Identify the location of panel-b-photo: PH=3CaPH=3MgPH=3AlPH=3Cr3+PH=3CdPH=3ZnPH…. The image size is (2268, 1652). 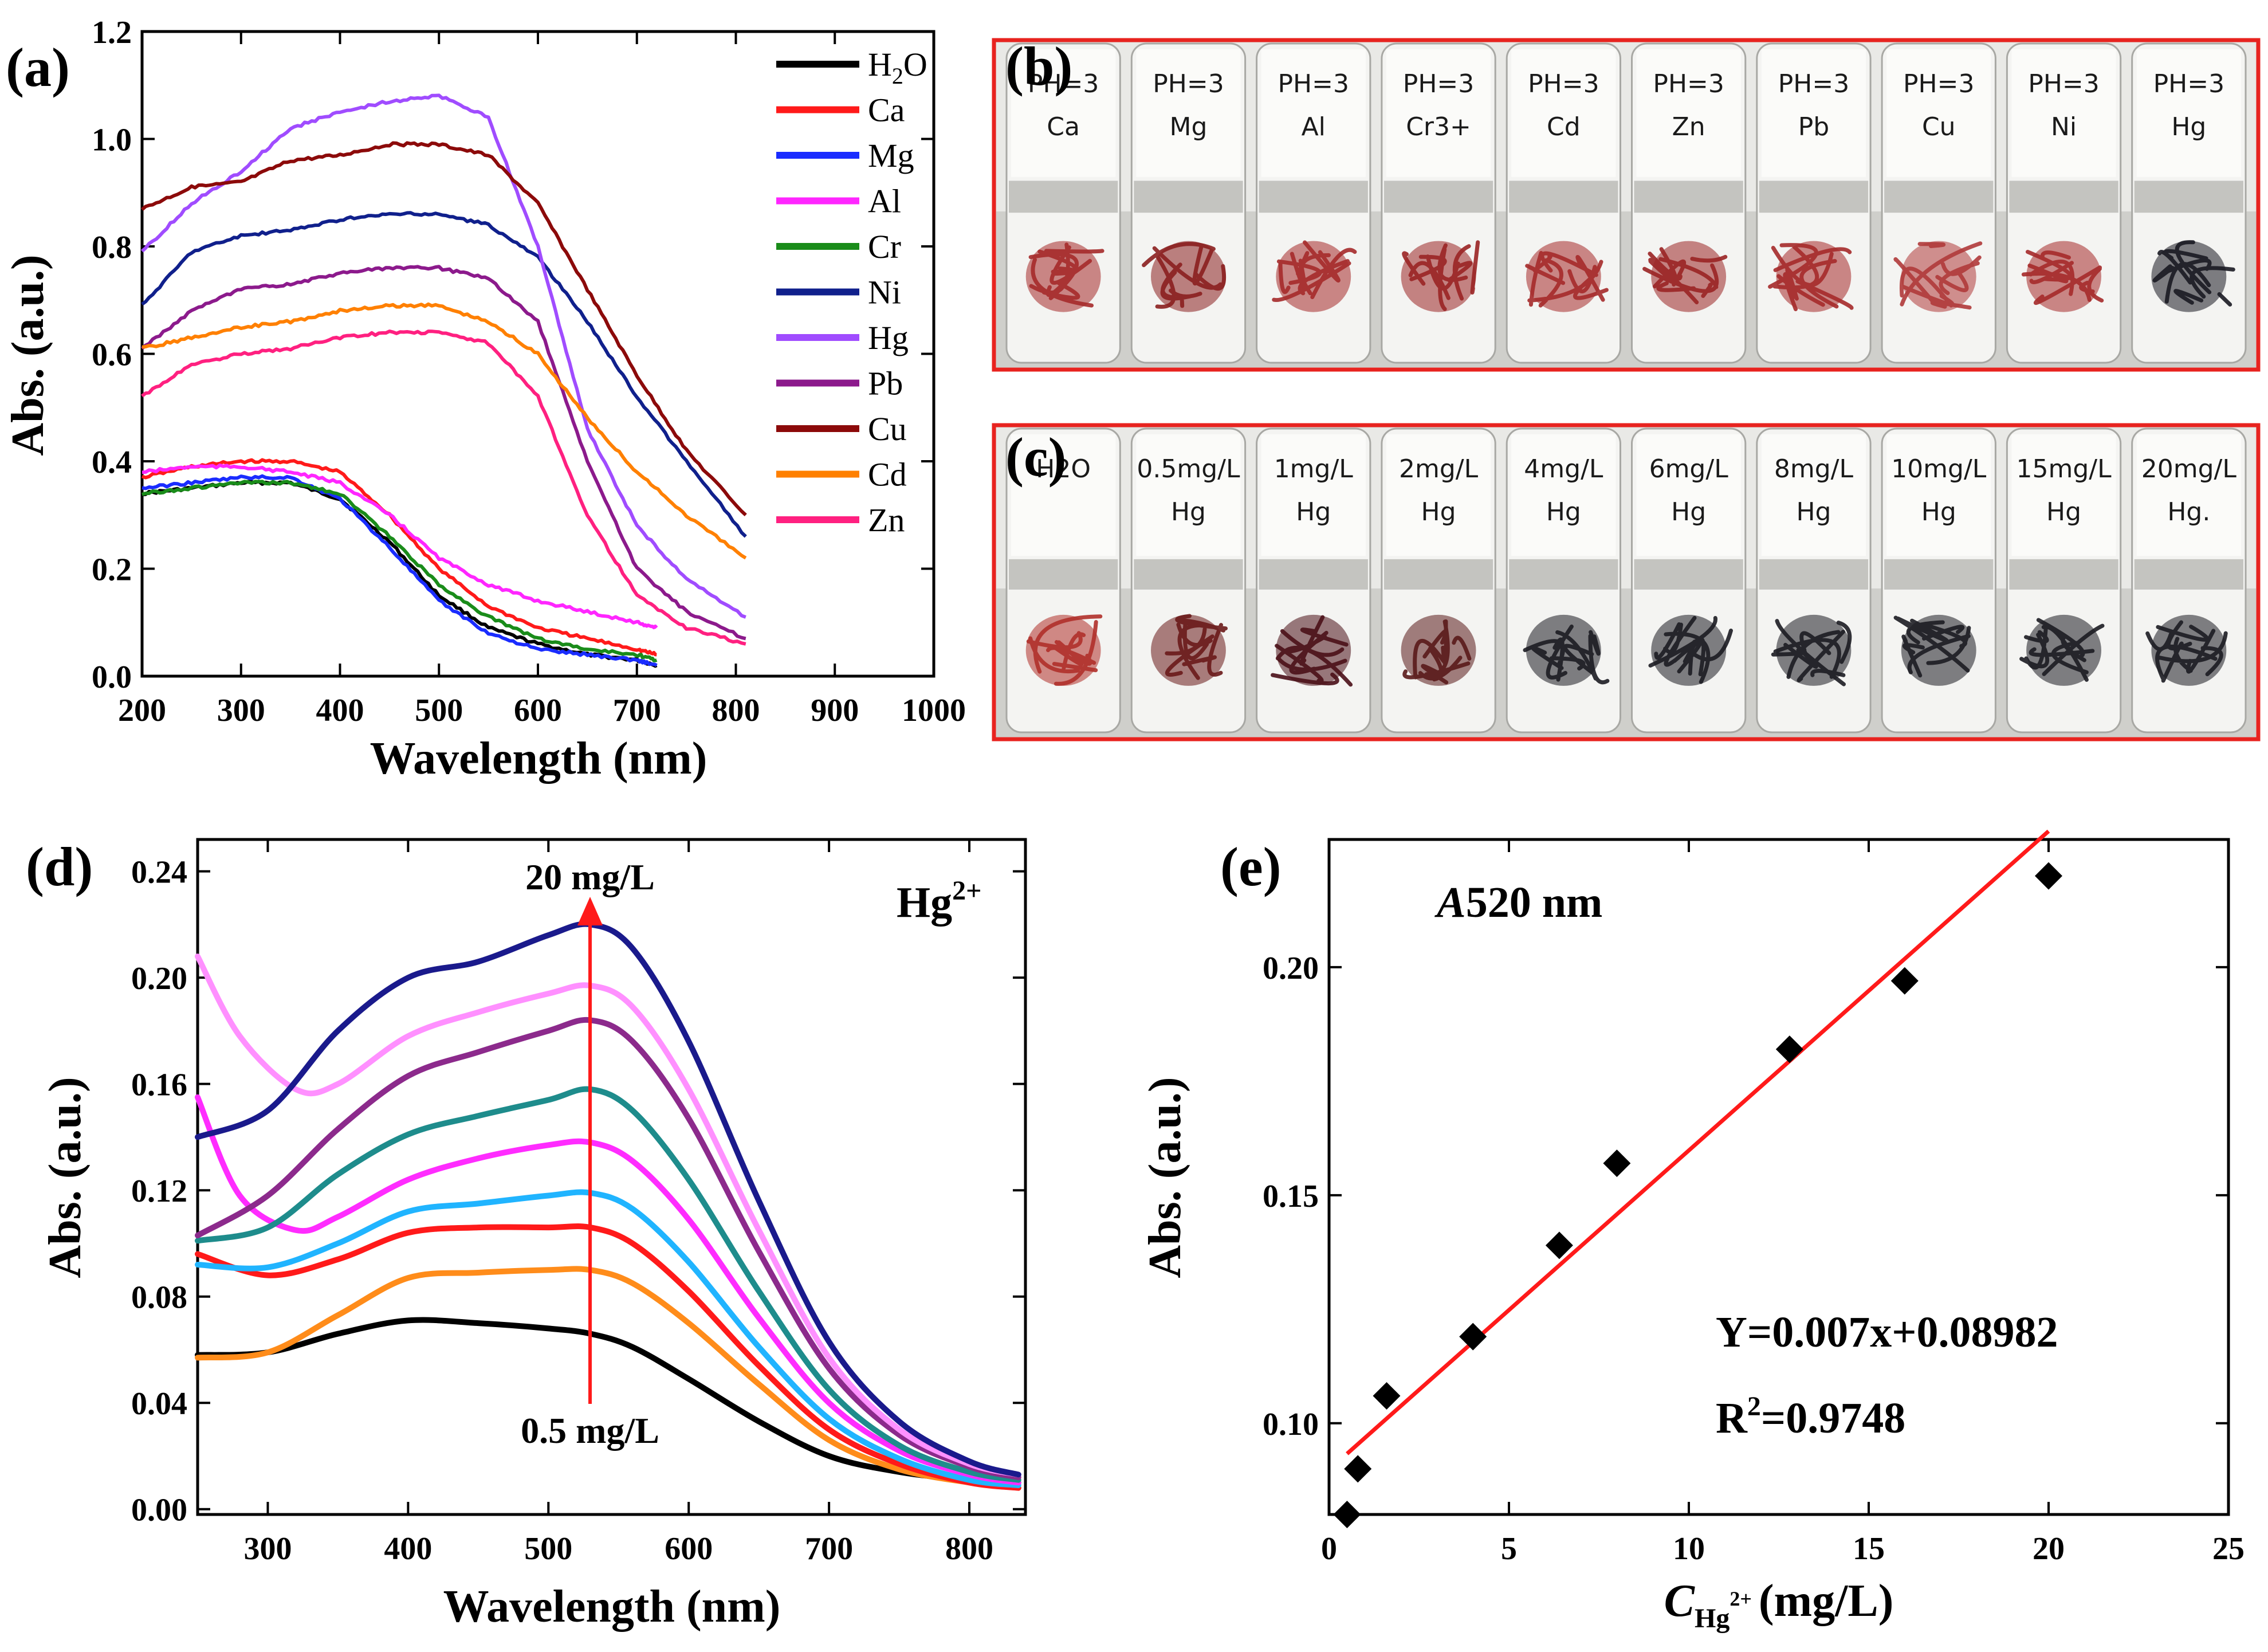
(1626, 204).